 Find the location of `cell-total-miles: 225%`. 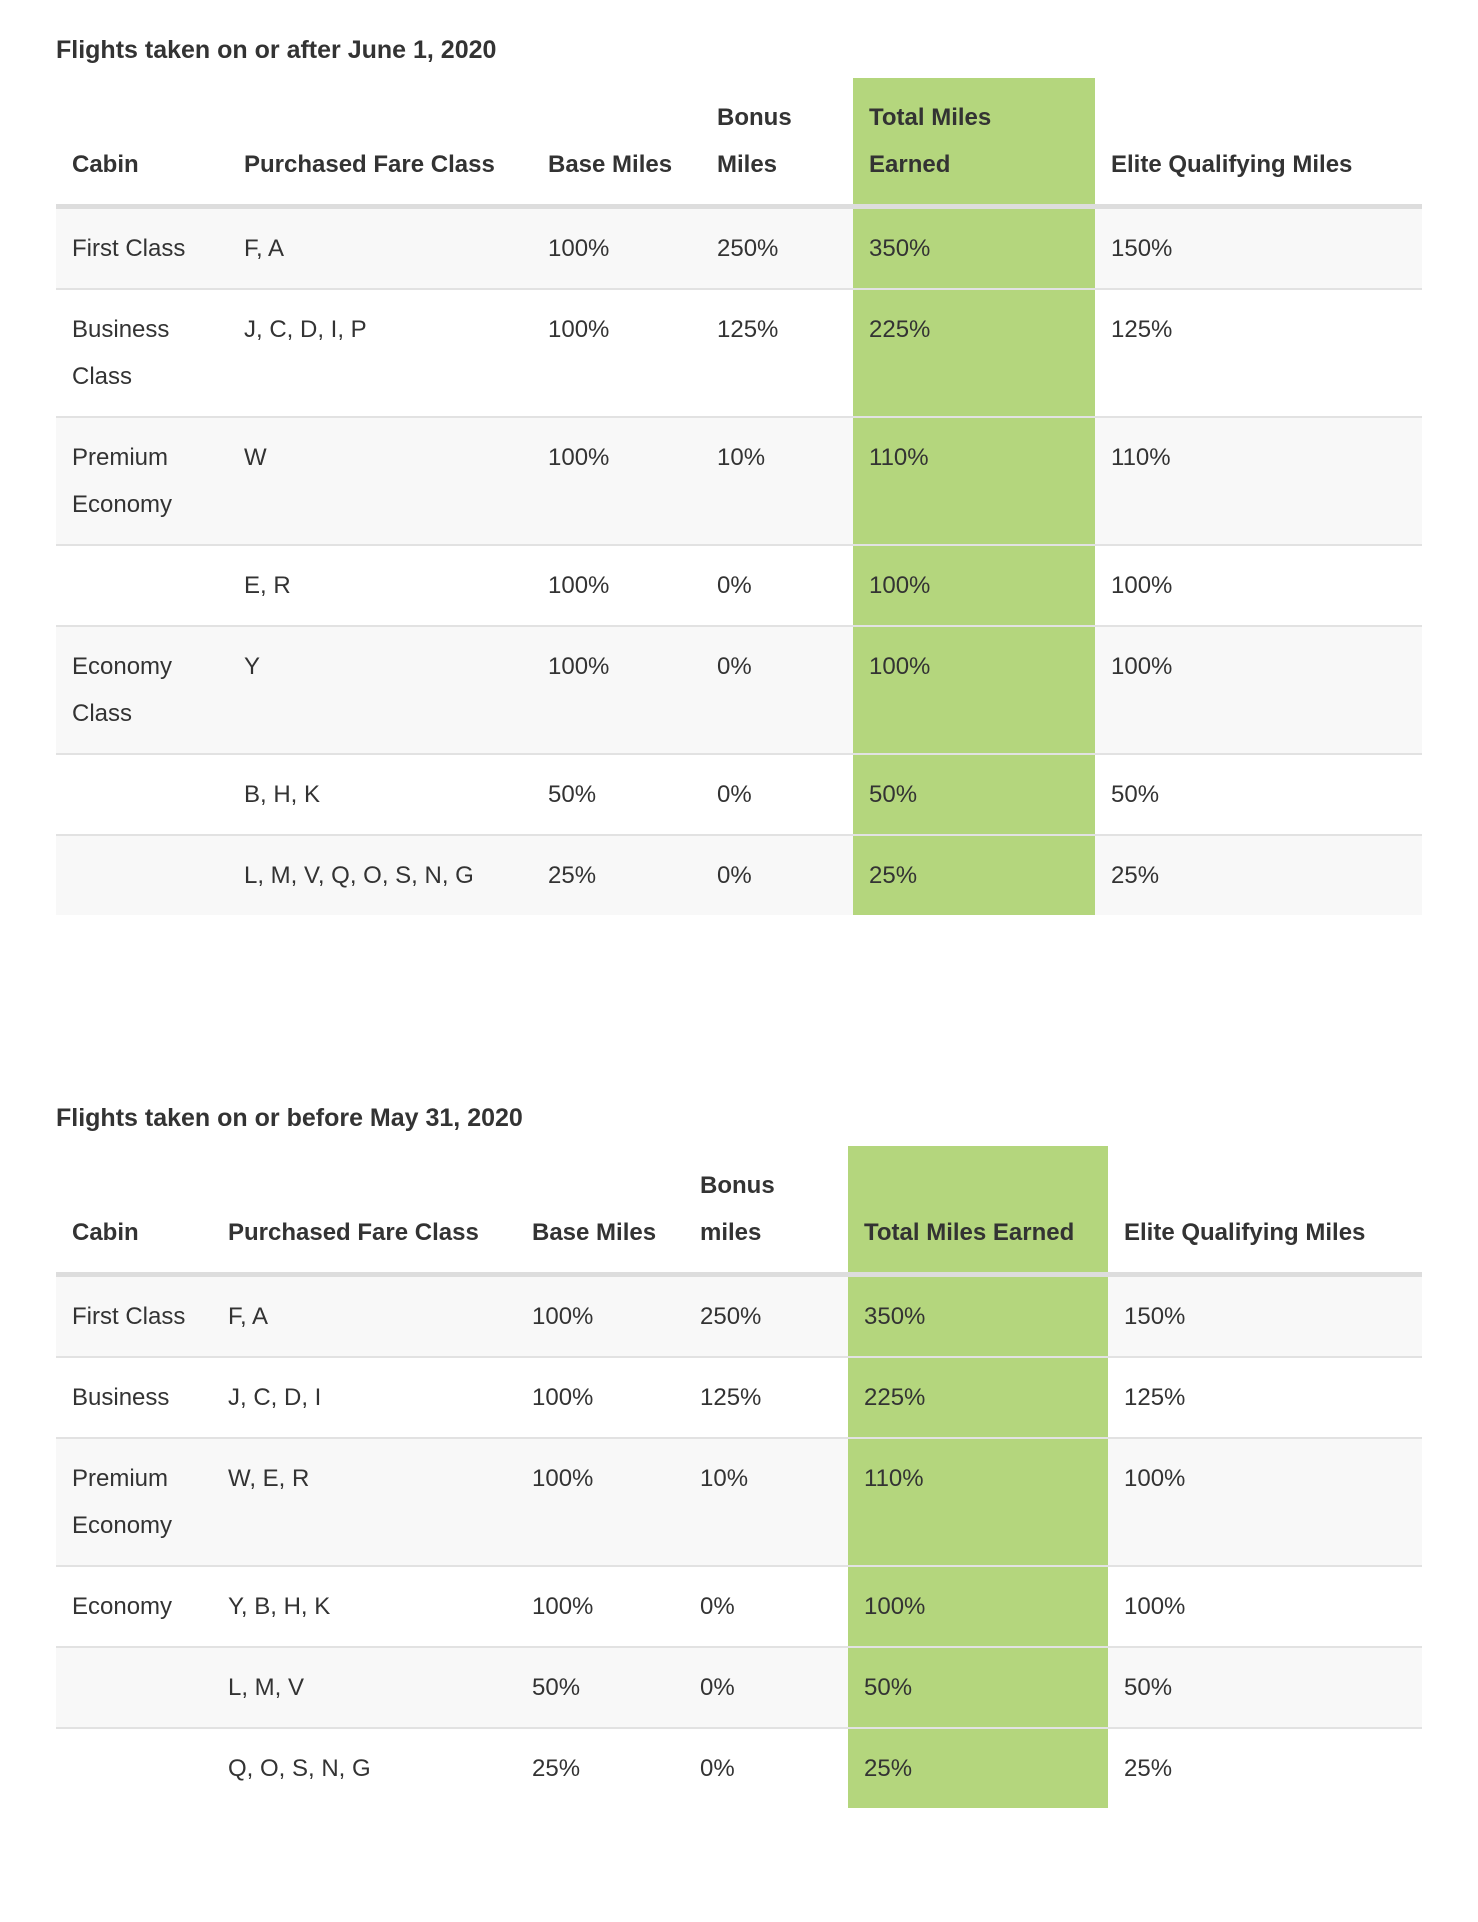

cell-total-miles: 225% is located at coordinates (974, 353).